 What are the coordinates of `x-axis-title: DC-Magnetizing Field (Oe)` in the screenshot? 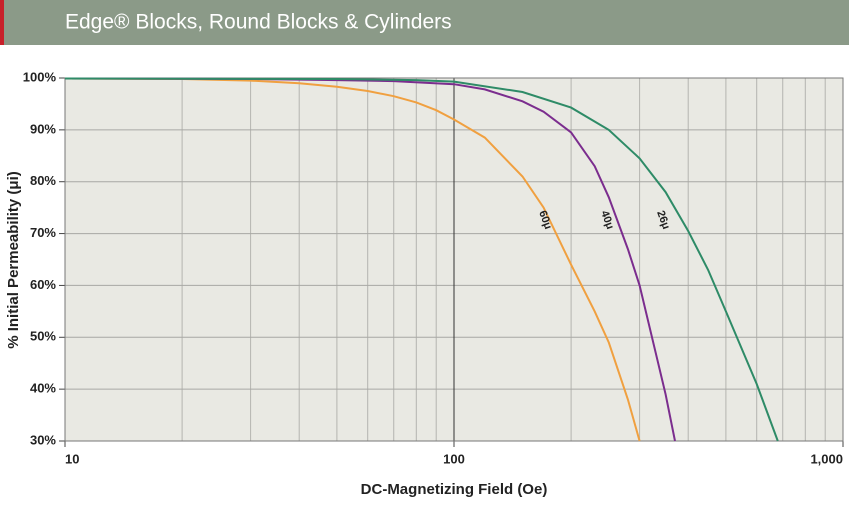 It's located at (454, 489).